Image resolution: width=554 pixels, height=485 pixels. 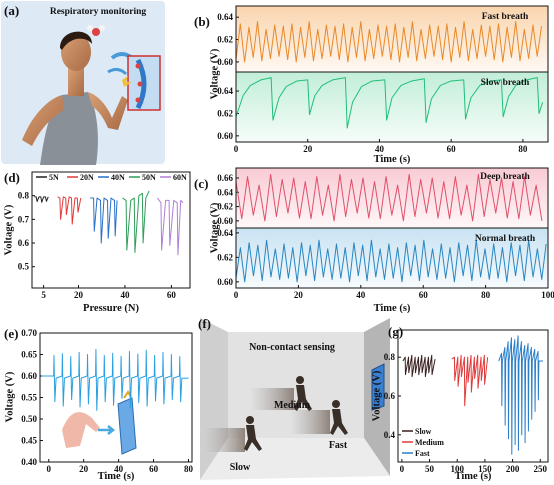 What do you see at coordinates (225, 178) in the screenshot?
I see `y-tick-label: 0.66` at bounding box center [225, 178].